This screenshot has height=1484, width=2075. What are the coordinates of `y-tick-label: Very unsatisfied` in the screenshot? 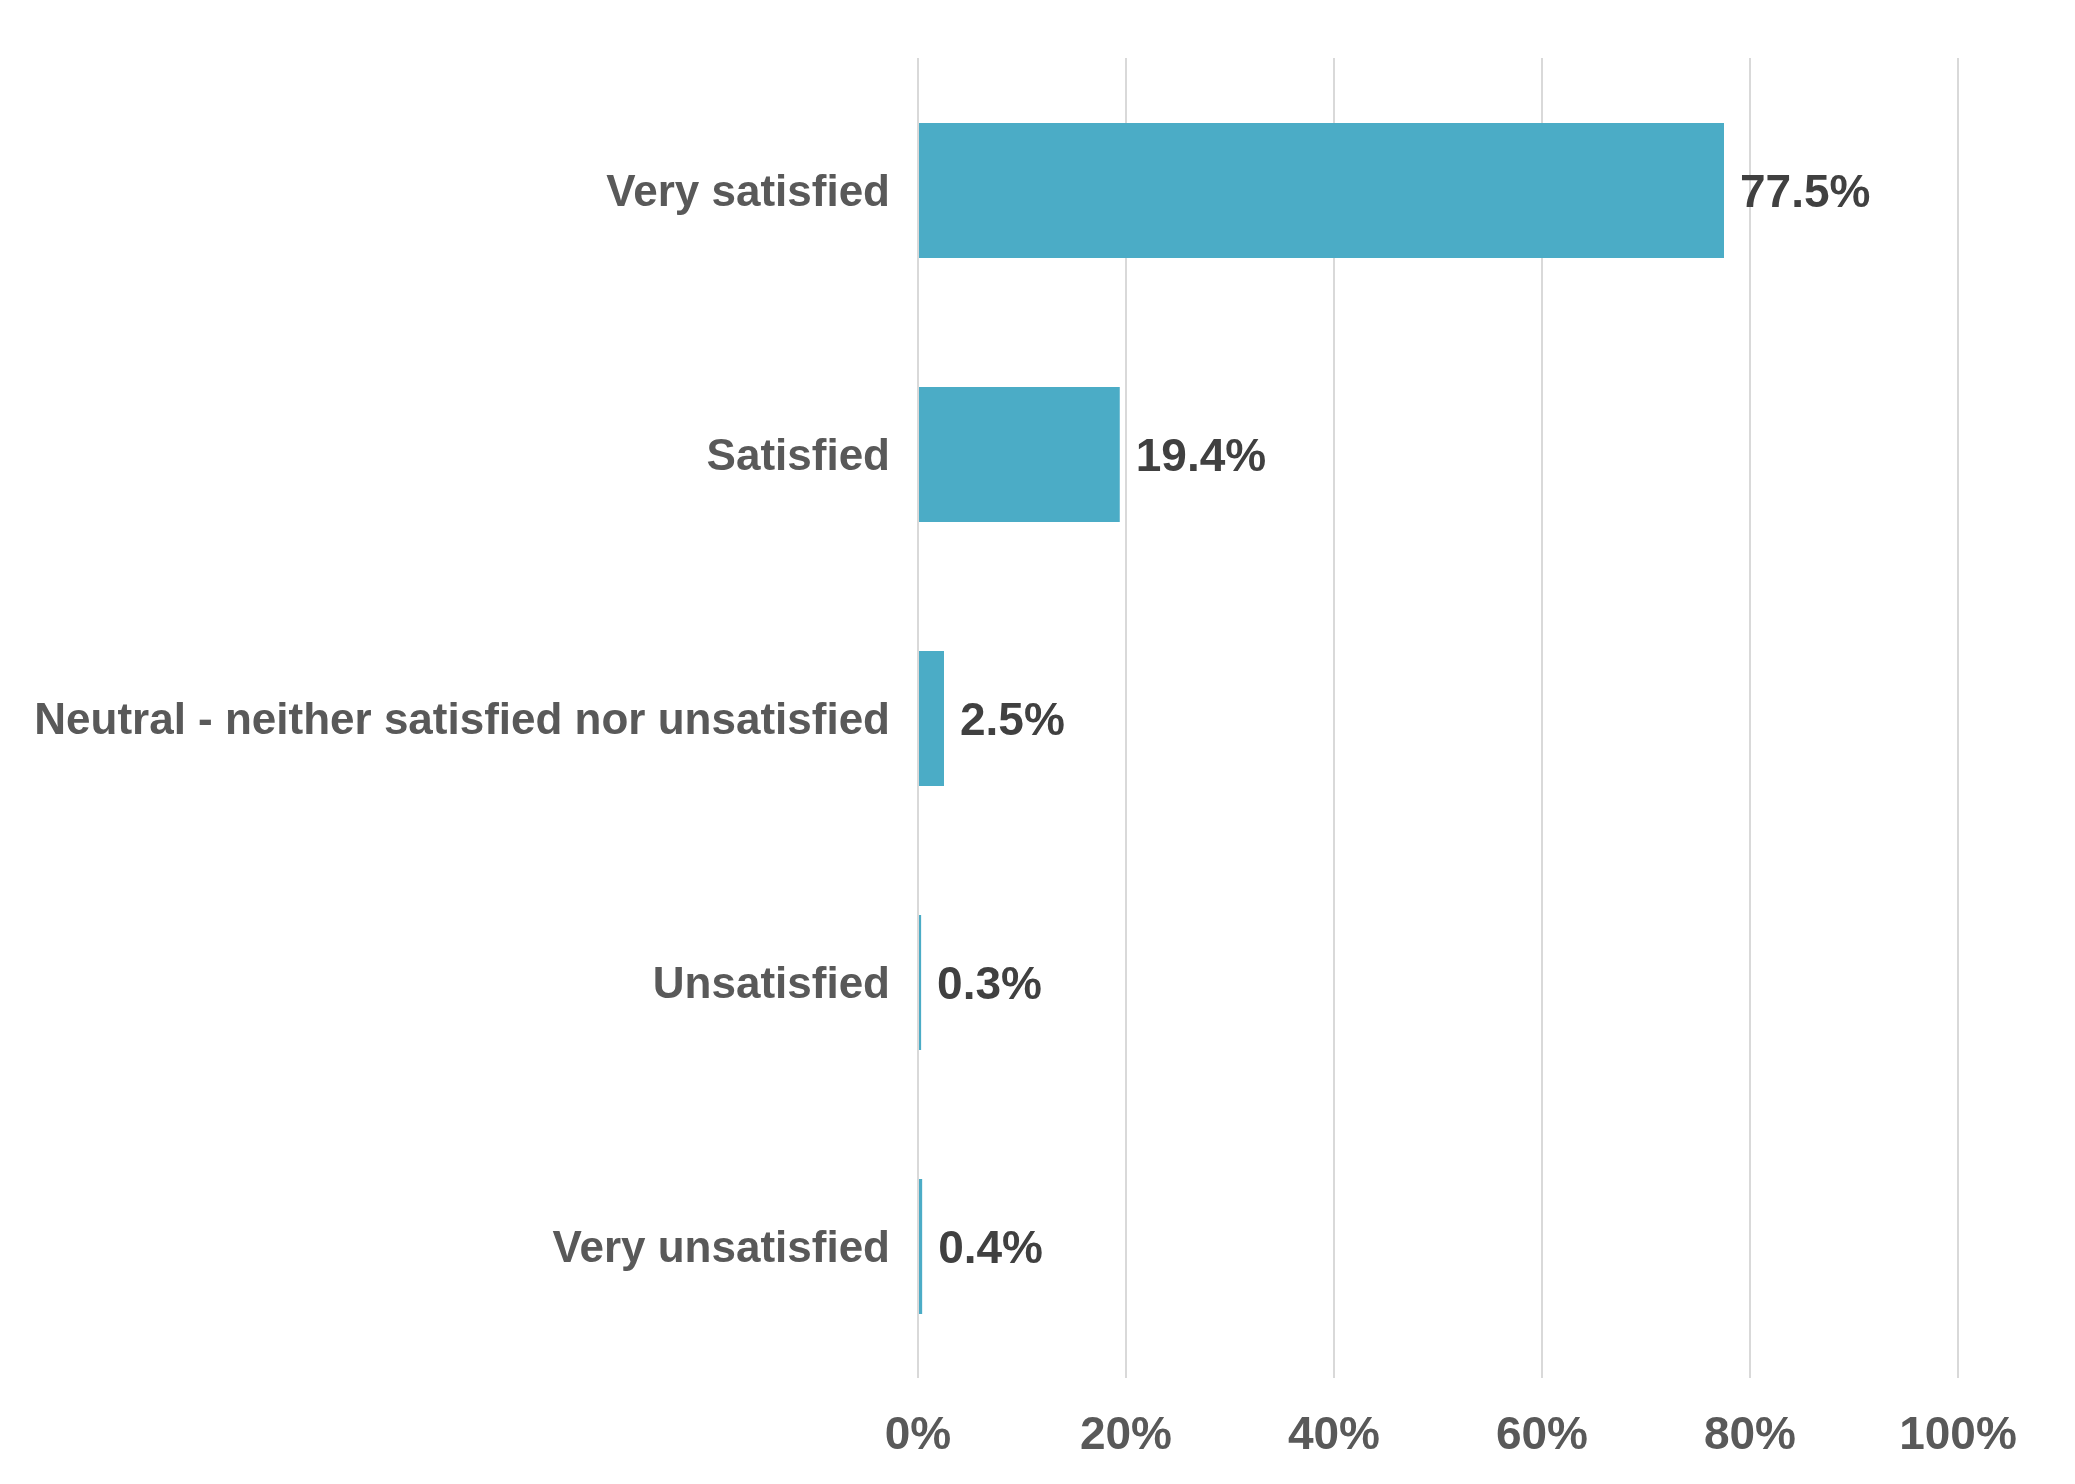 It's located at (721, 1246).